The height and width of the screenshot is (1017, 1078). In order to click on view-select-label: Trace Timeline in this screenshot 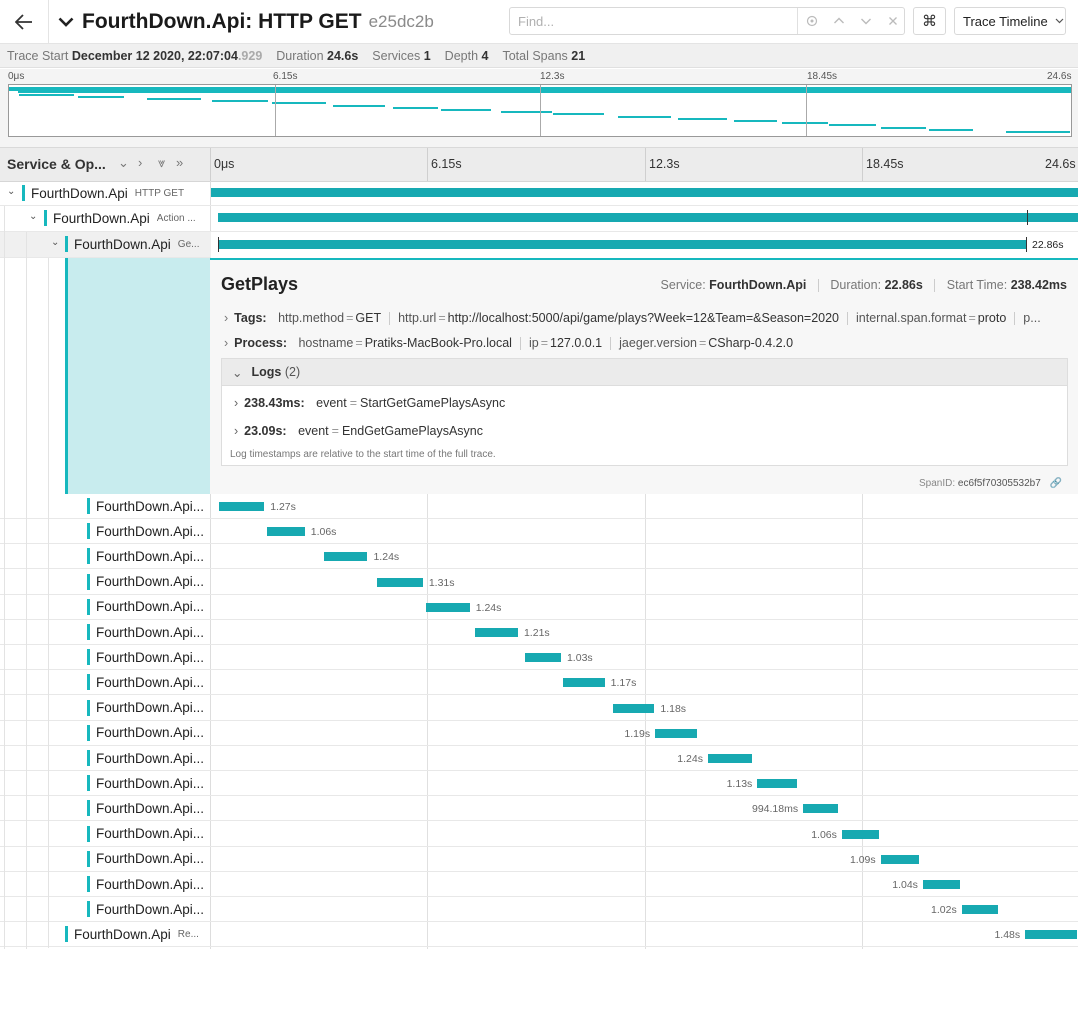, I will do `click(1005, 21)`.